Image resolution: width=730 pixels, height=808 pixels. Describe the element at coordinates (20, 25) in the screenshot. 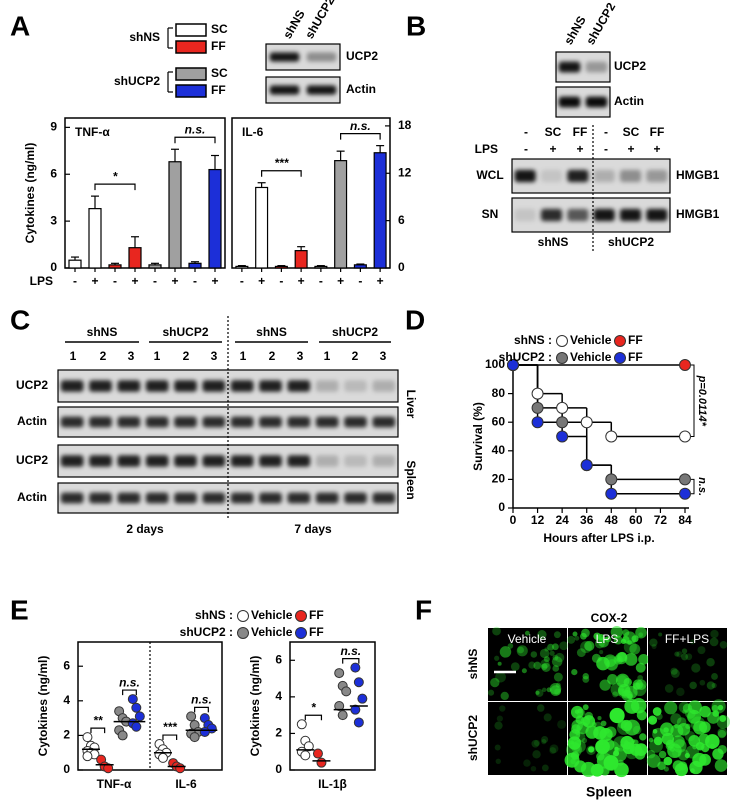

I see `panel-letter: A` at that location.